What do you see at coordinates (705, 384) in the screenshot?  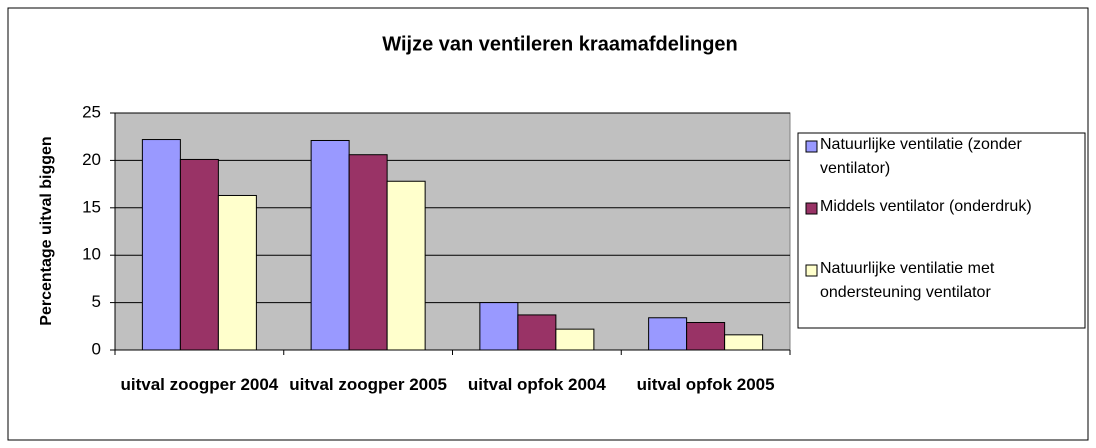 I see `x-tick-label: uitval opfok 2005` at bounding box center [705, 384].